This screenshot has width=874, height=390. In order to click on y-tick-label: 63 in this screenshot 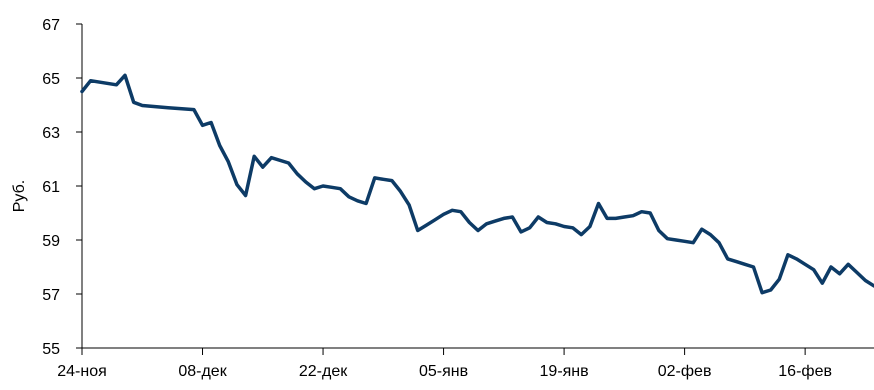, I will do `click(51, 133)`.